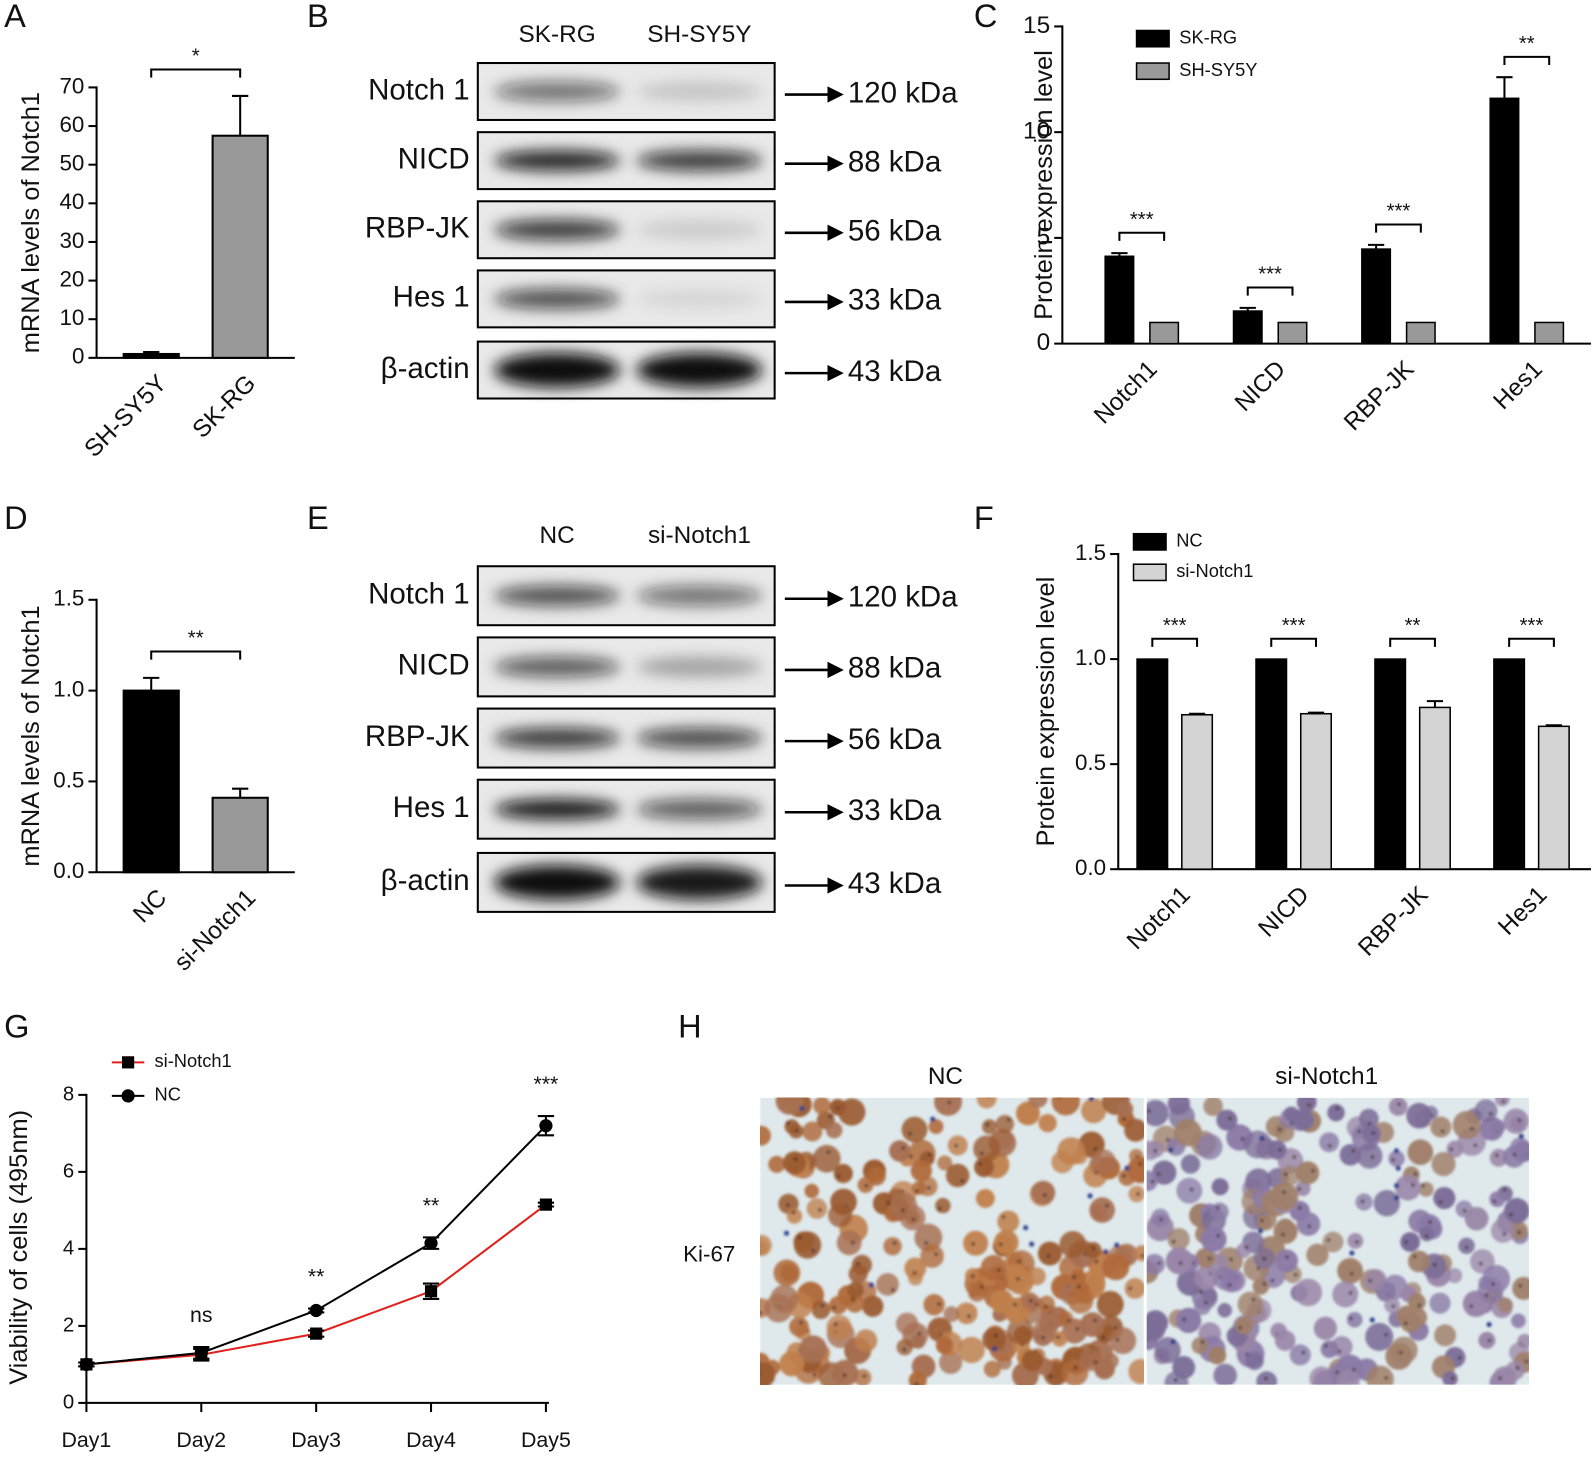 This screenshot has height=1461, width=1594. I want to click on size-label: 33 kDa, so click(895, 810).